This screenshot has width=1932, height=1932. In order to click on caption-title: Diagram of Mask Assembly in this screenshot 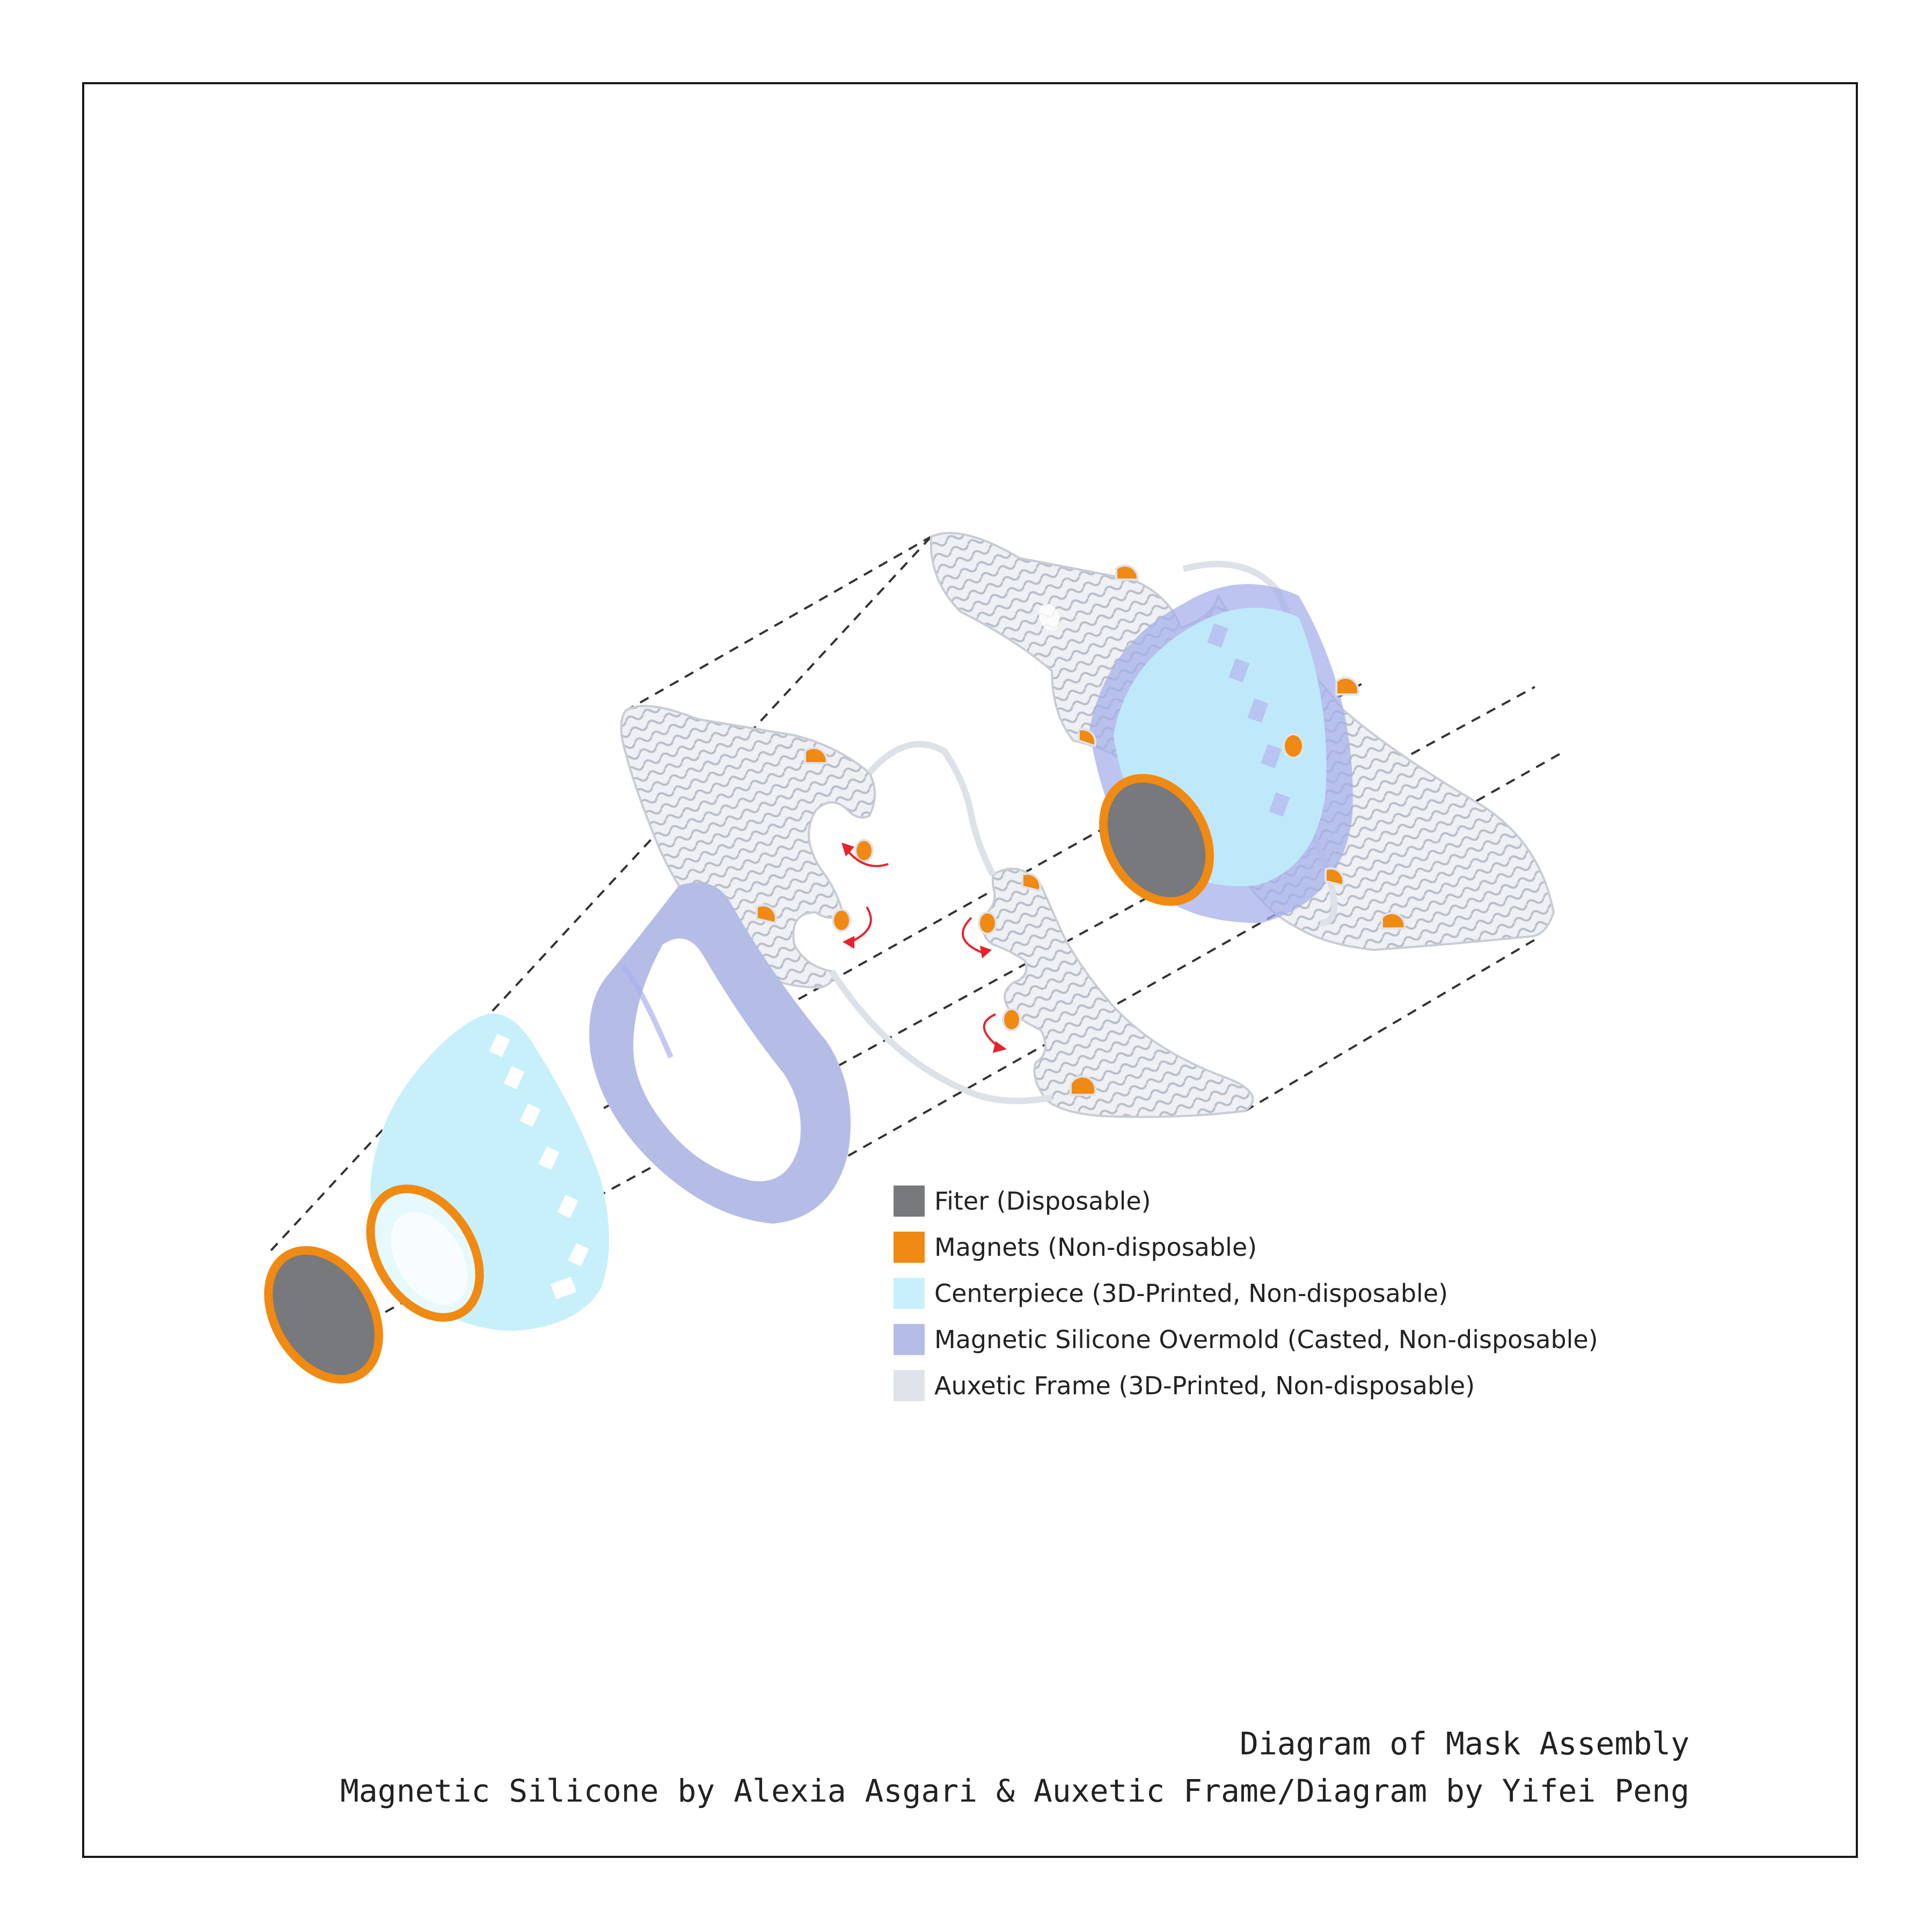, I will do `click(1014, 1743)`.